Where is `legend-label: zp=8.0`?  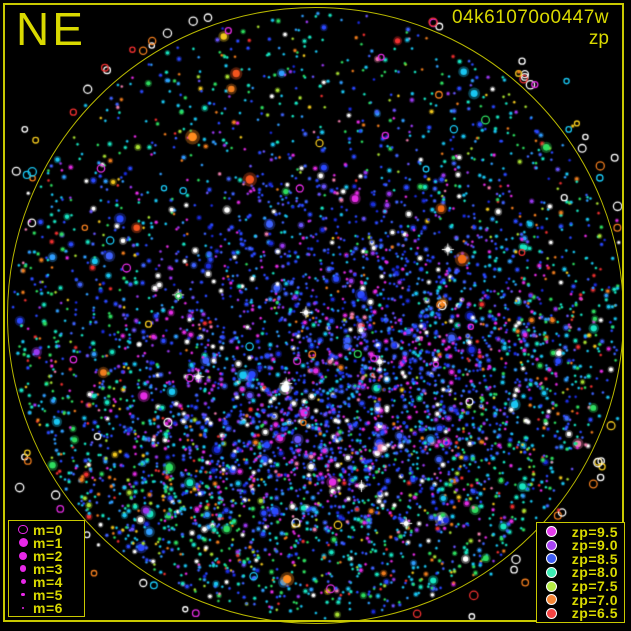
legend-label: zp=8.0 is located at coordinates (594, 572).